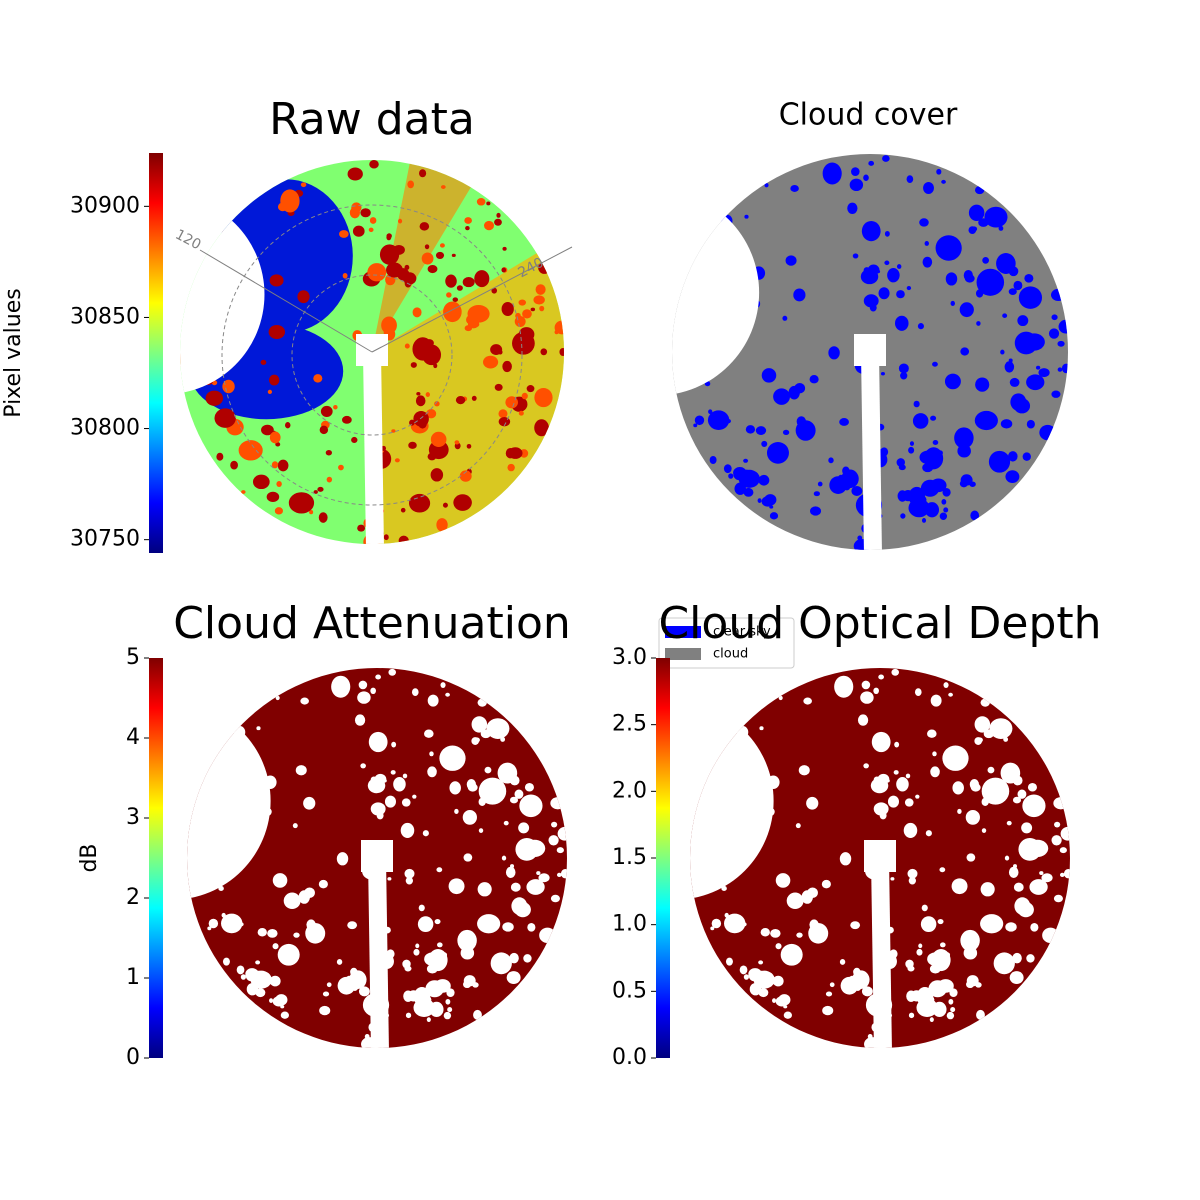 The width and height of the screenshot is (1200, 1200). Describe the element at coordinates (105, 205) in the screenshot. I see `colorbar-tick-label: 30900` at that location.